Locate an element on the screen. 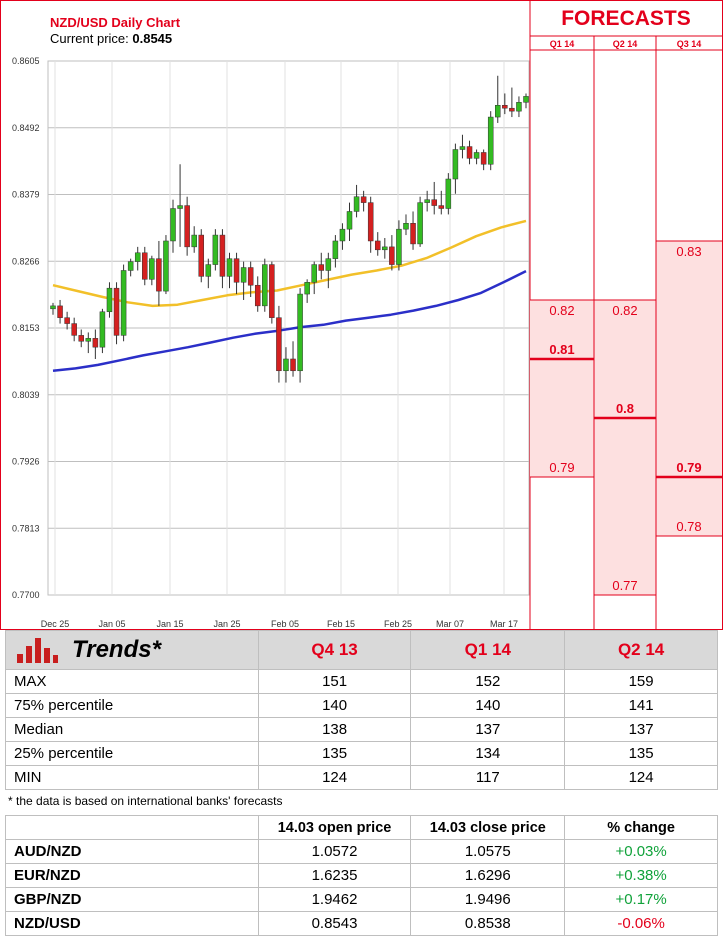  x-tick-label: Jan 25 is located at coordinates (226, 624).